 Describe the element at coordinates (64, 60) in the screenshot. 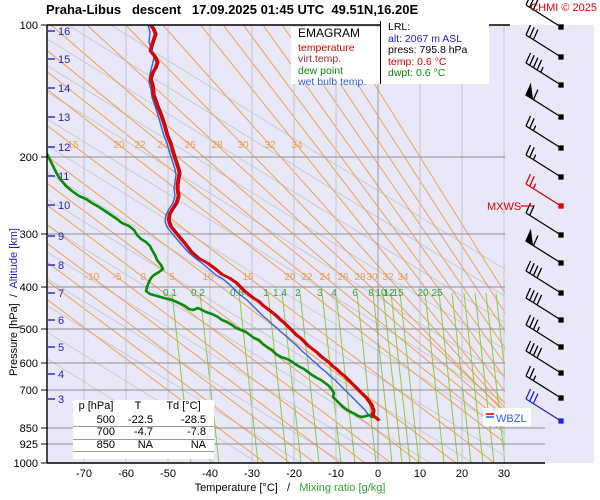

I see `altitude-tick-label: 15` at that location.